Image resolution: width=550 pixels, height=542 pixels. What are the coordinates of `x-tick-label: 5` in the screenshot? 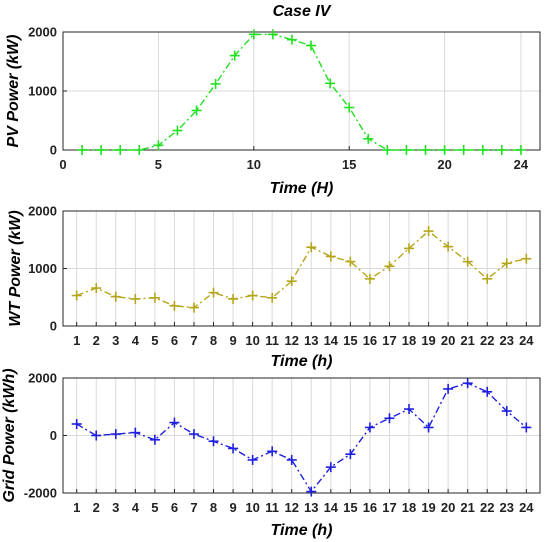 It's located at (154, 507).